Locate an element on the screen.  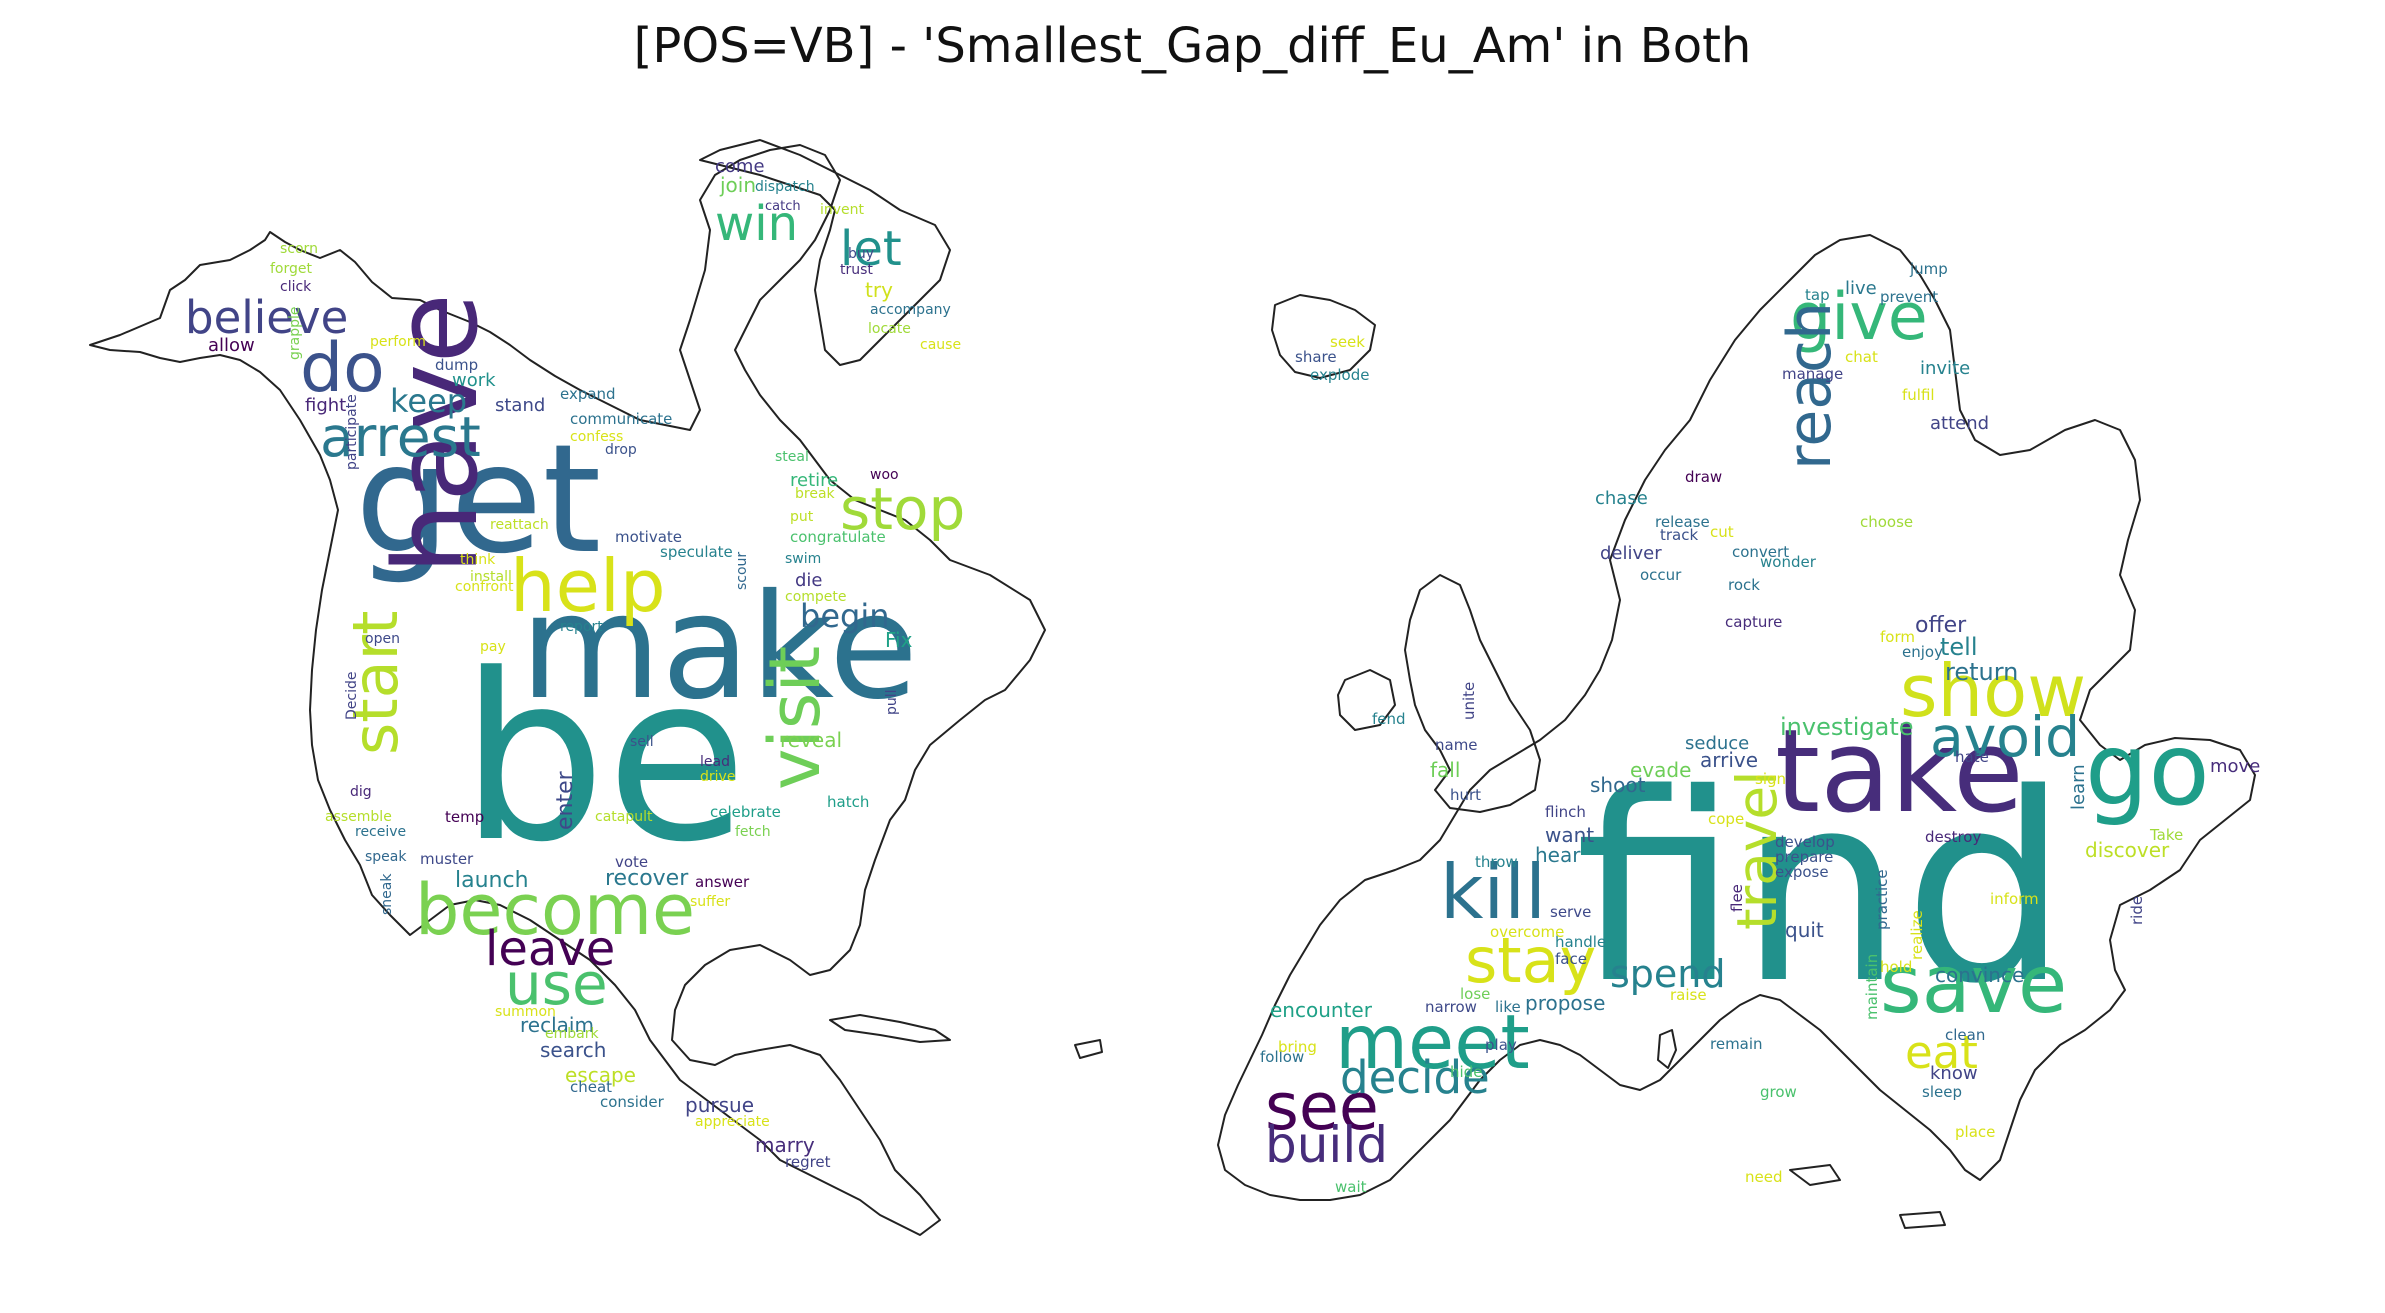
cloud-word: discover is located at coordinates (2127, 850).